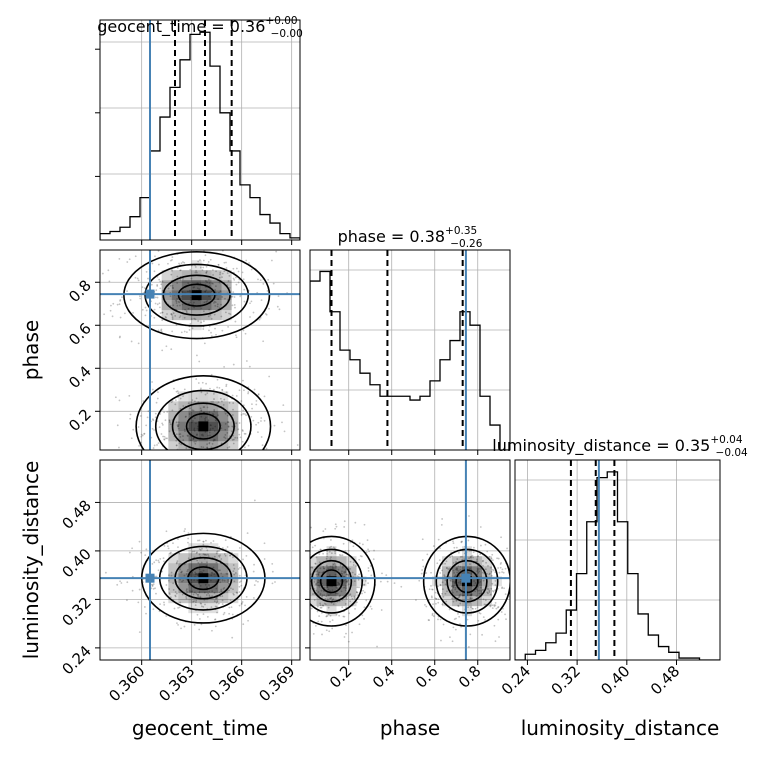  I want to click on truth-marker, so click(466, 578).